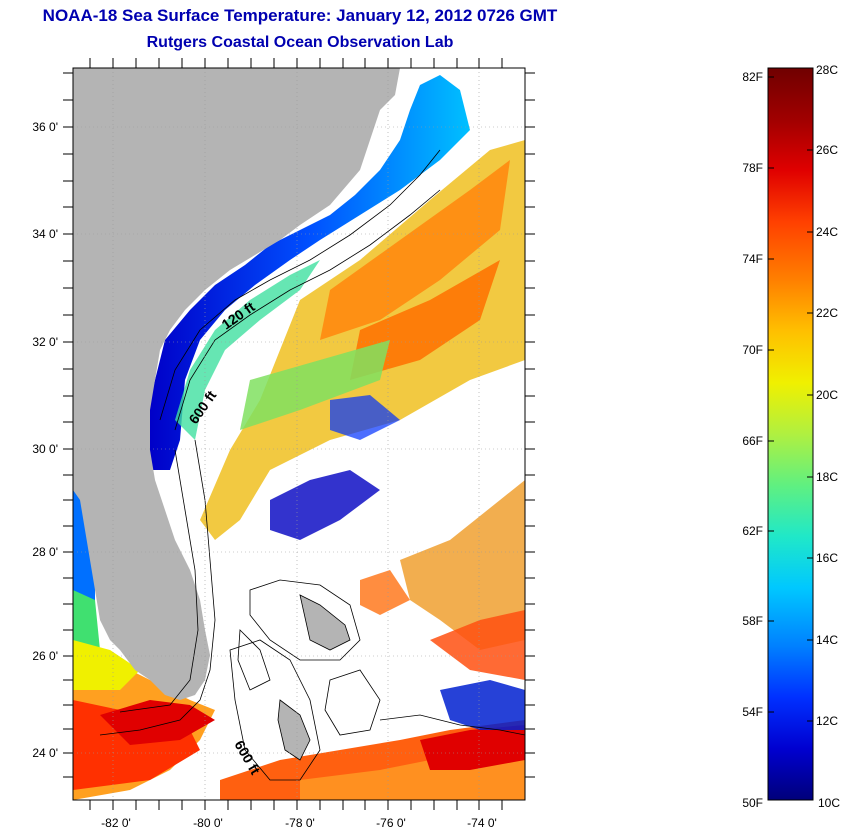 The width and height of the screenshot is (849, 832). Describe the element at coordinates (752, 168) in the screenshot. I see `colorbar-f-78: 78F` at that location.